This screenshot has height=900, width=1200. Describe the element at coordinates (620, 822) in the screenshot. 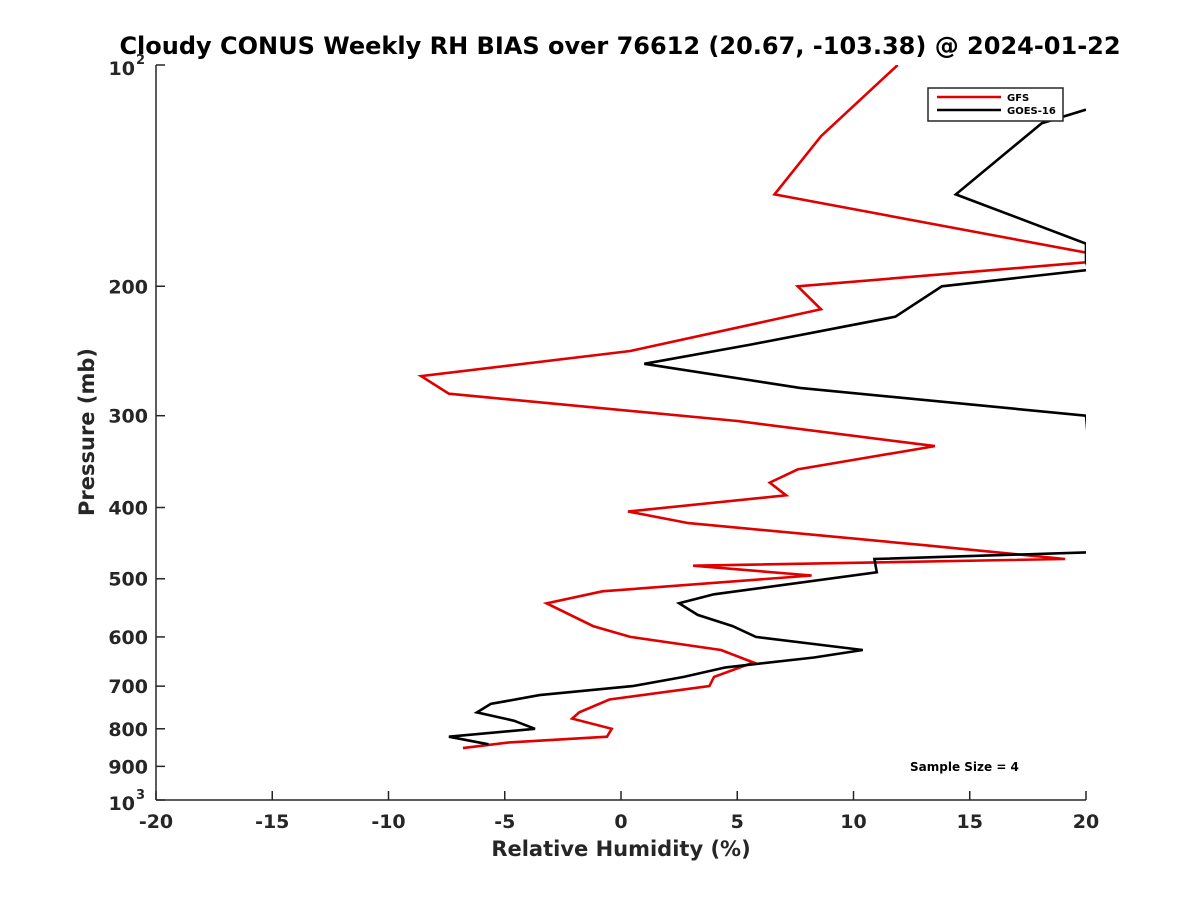

I see `x-tick-label: 0` at that location.